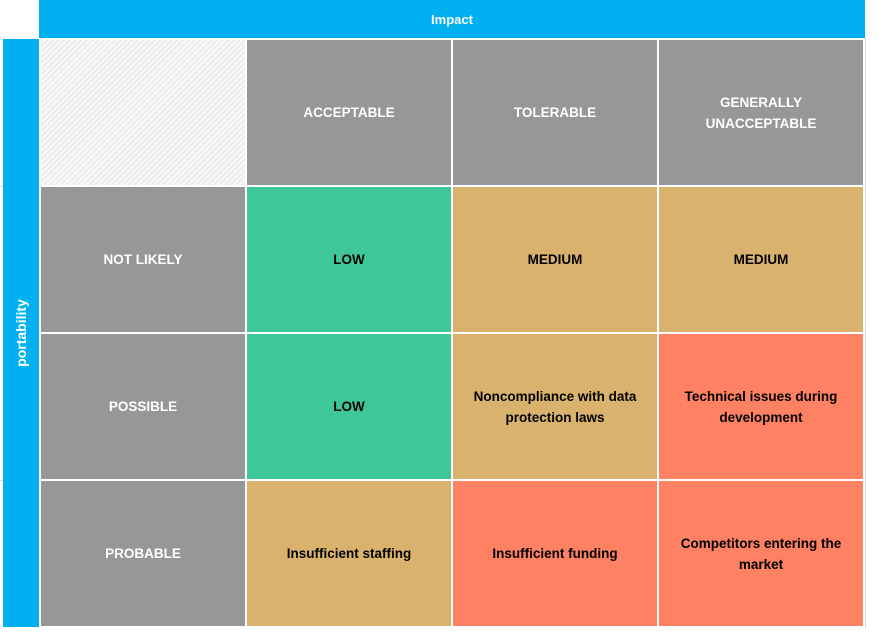  I want to click on risk-cell: Insufficient staffing, so click(349, 553).